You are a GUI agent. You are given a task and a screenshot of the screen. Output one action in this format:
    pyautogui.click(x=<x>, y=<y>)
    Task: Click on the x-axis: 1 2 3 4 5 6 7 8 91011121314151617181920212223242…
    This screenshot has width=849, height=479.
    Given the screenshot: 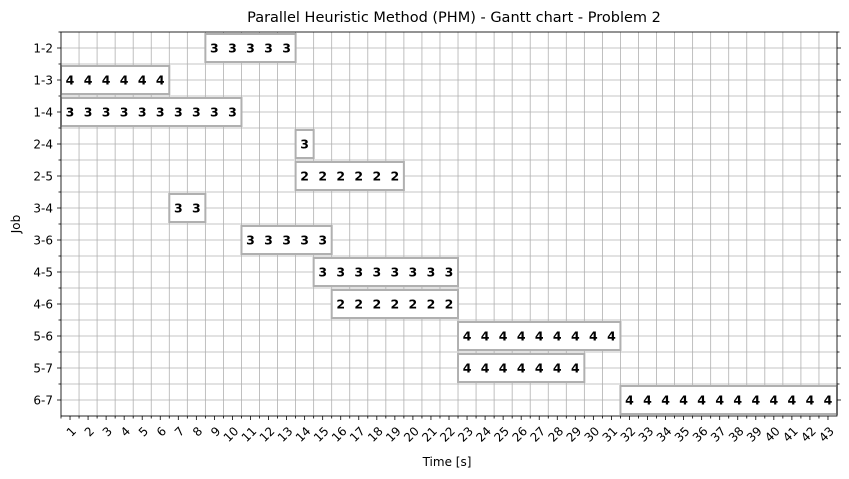 What is the action you would take?
    pyautogui.click(x=448, y=430)
    